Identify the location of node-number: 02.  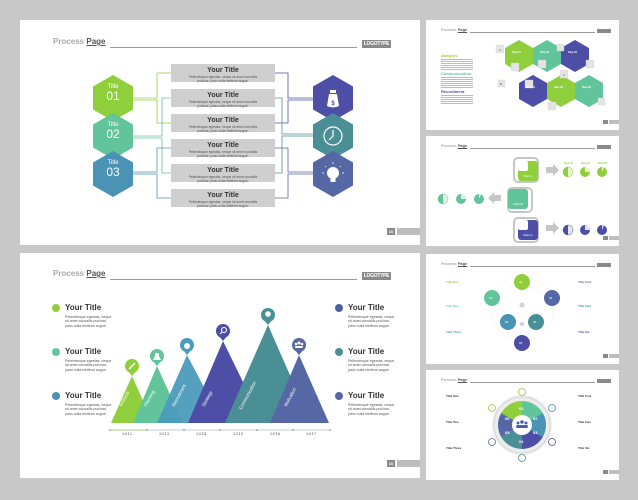
(491, 298).